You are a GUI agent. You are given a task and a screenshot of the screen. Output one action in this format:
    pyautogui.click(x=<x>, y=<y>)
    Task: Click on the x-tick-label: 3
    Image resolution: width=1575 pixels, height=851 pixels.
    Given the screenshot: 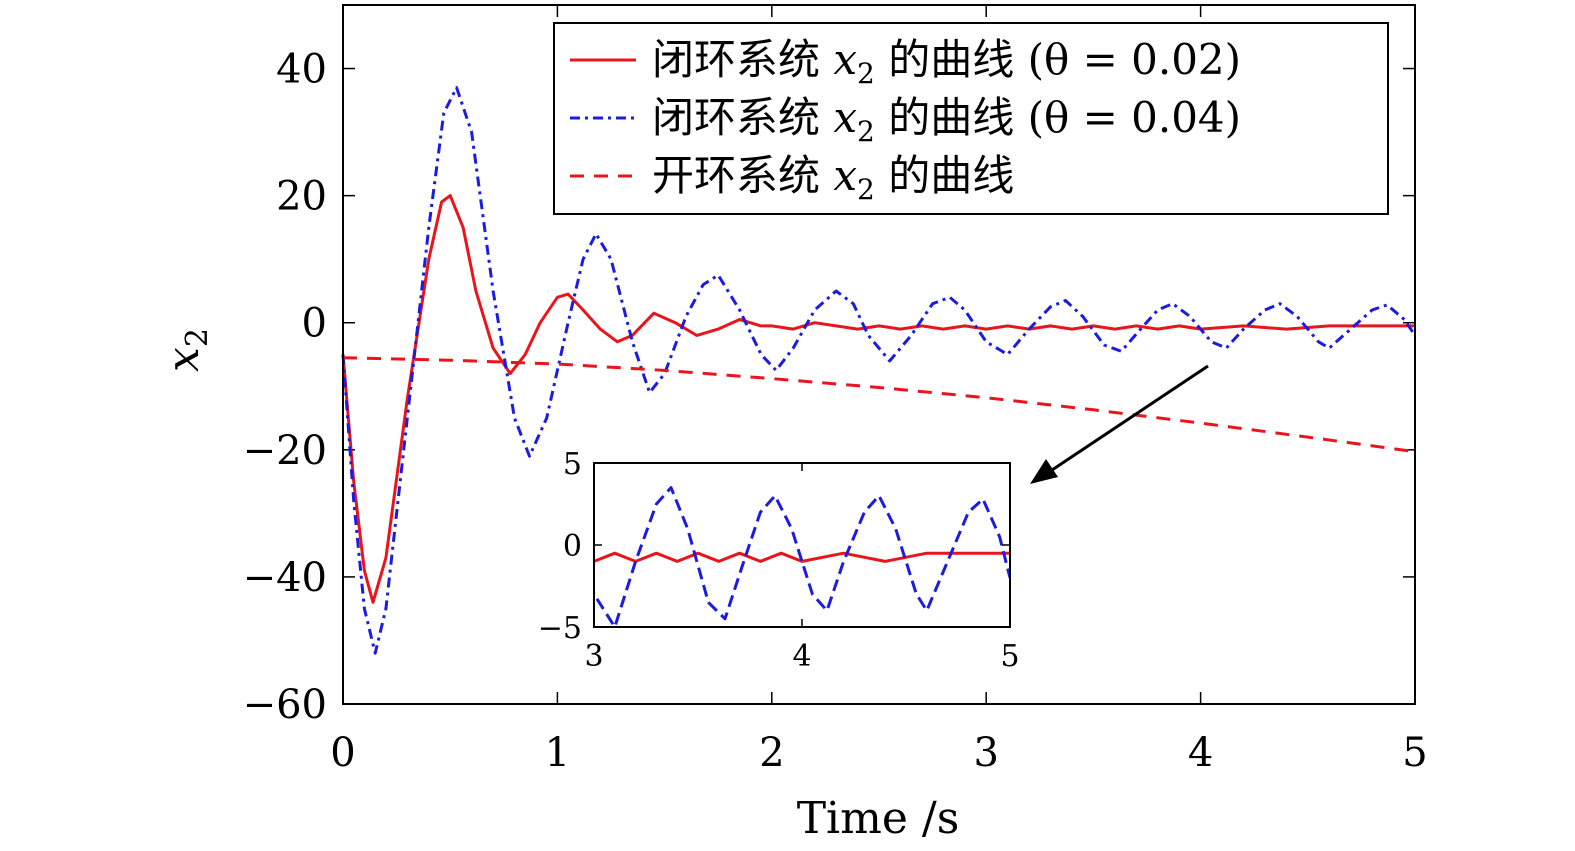 What is the action you would take?
    pyautogui.click(x=985, y=753)
    